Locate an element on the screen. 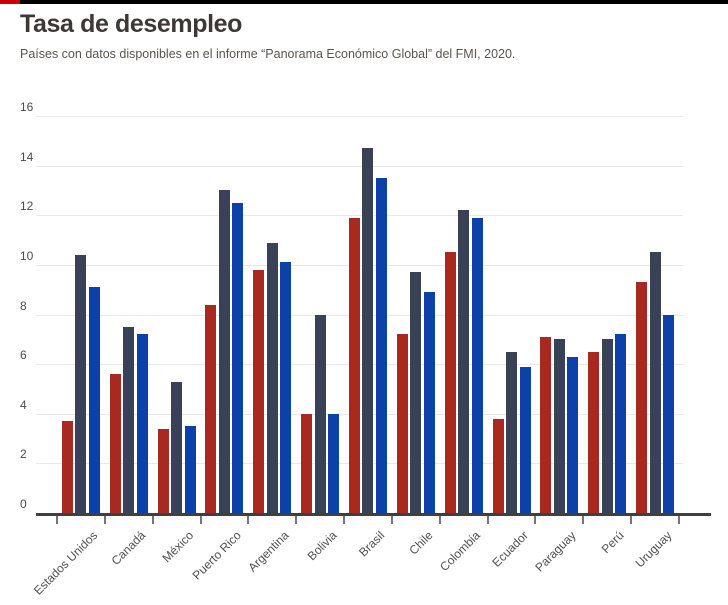 The image size is (728, 605). bar-group-bolivia is located at coordinates (320, 314).